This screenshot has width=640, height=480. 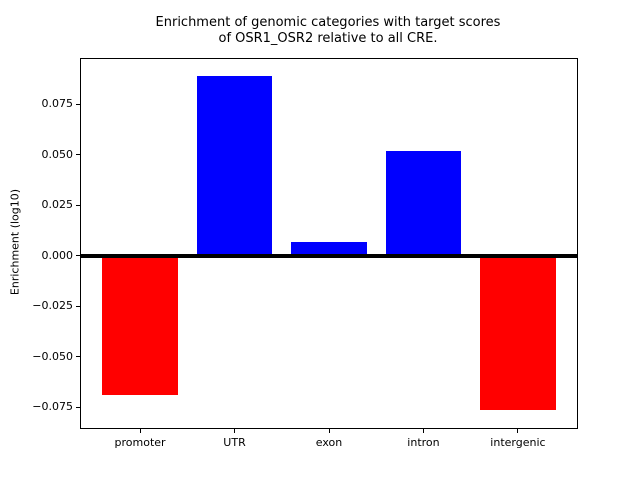 What do you see at coordinates (52, 356) in the screenshot?
I see `y-tick-label: −0.050` at bounding box center [52, 356].